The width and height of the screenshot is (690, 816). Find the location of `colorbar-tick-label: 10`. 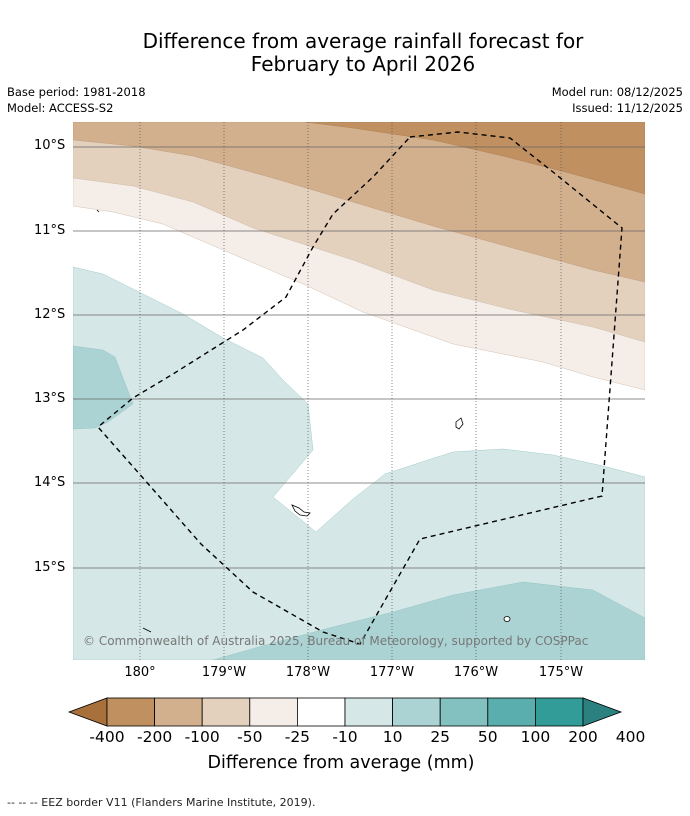

colorbar-tick-label: 10 is located at coordinates (392, 737).